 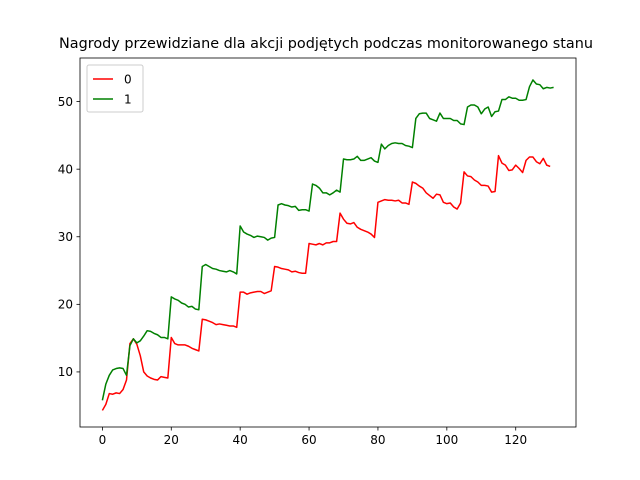 What do you see at coordinates (515, 440) in the screenshot?
I see `x-tick-label: 120` at bounding box center [515, 440].